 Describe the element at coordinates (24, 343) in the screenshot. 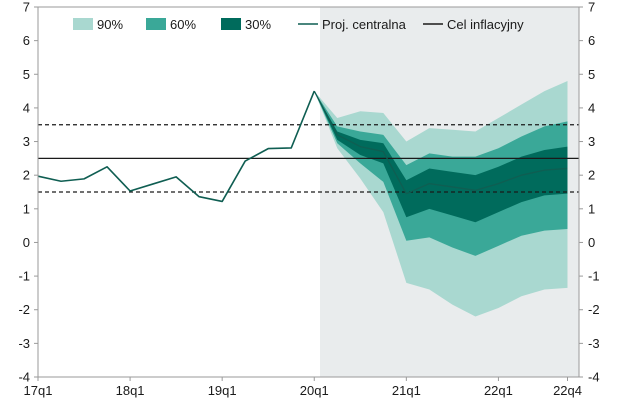

I see `y-tick-label-left: -3` at that location.